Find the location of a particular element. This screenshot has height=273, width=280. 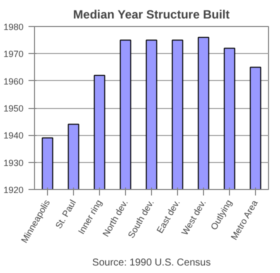

source-note: Source: 1990 U.S. Census is located at coordinates (151, 263).